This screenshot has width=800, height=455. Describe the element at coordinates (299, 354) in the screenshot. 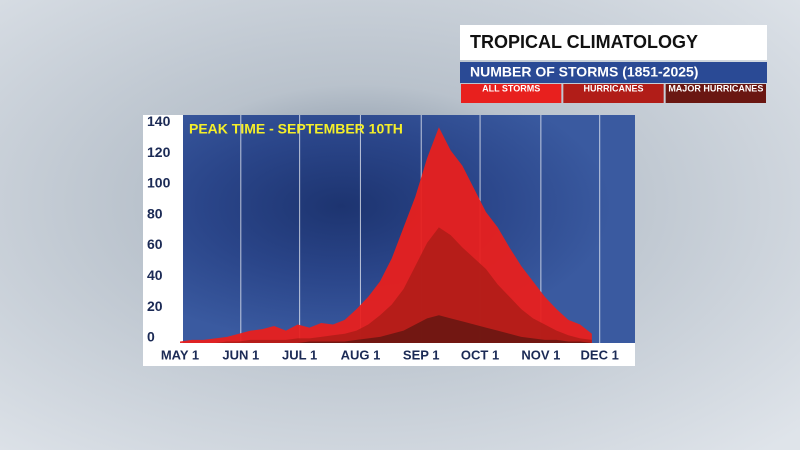

I see `x-tick-label: JUL 1` at that location.